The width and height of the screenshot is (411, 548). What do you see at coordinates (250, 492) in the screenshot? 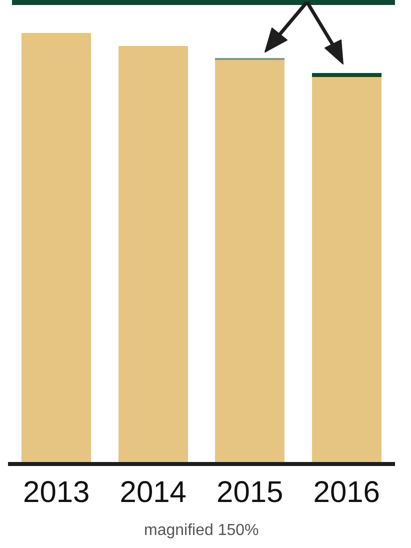
I see `x-tick-label: 2015` at bounding box center [250, 492].